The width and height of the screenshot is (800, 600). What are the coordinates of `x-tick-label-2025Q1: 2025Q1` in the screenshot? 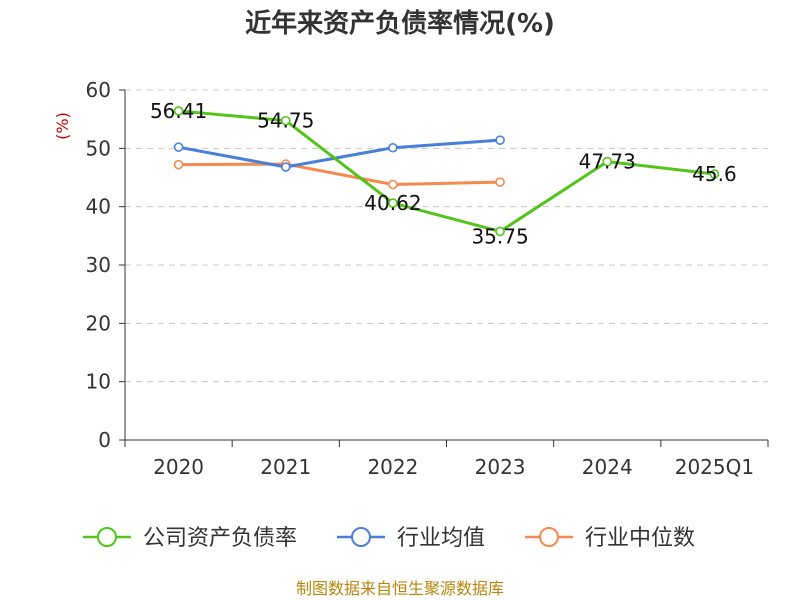 It's located at (714, 467).